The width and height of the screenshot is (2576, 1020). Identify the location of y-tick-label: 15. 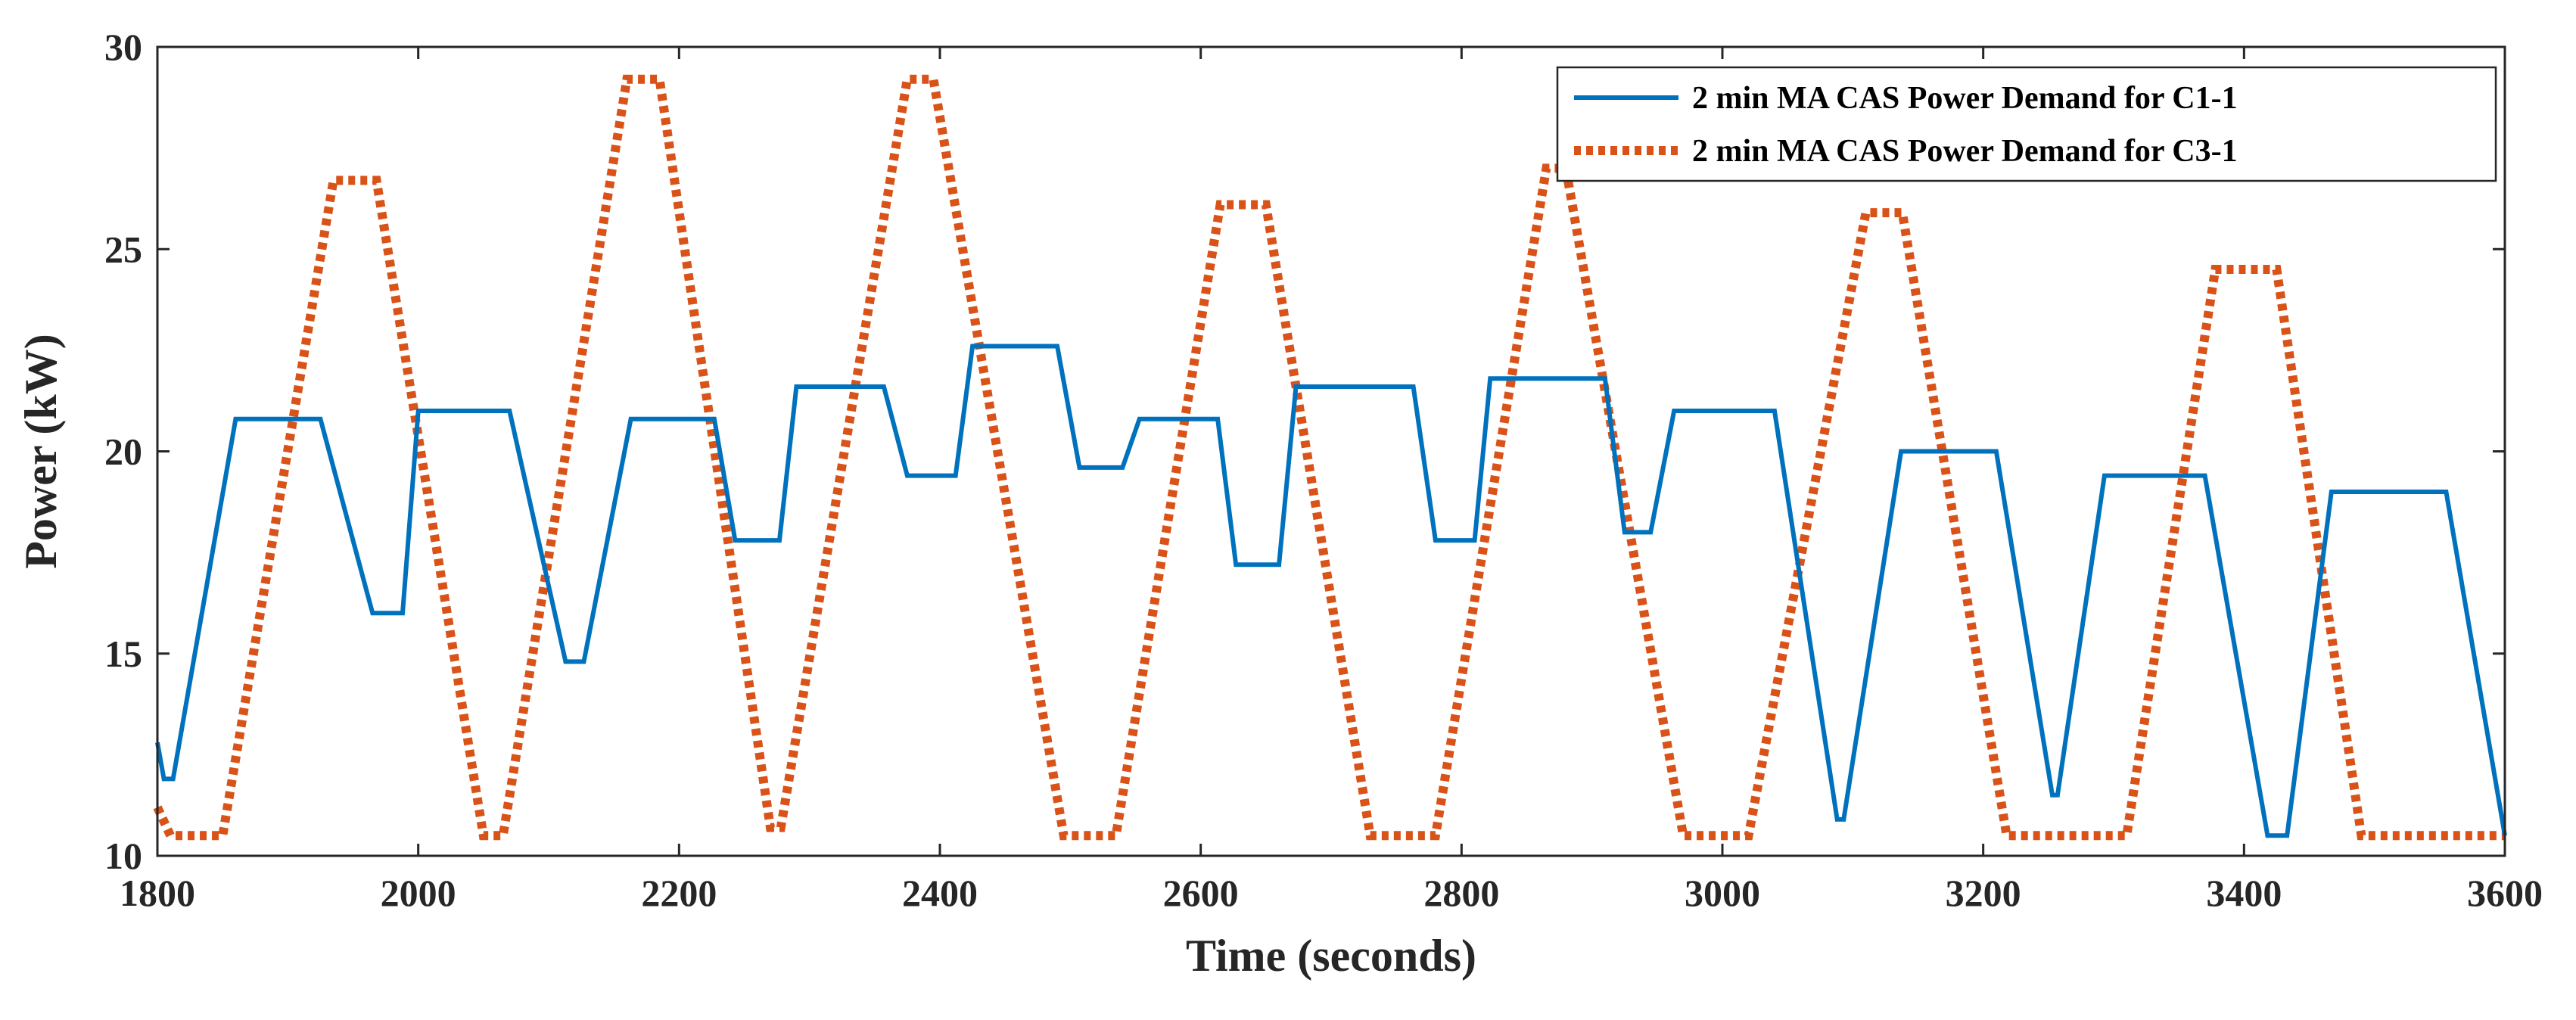
(123, 654).